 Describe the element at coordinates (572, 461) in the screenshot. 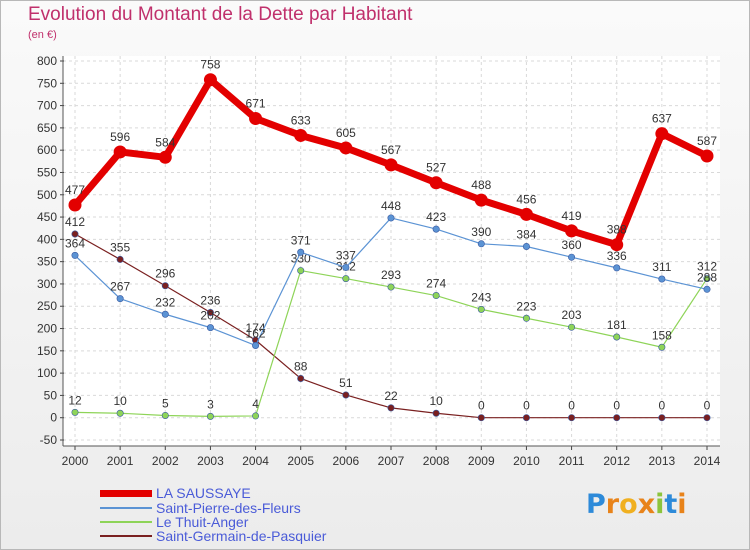

I see `x-tick-label: 2011` at that location.